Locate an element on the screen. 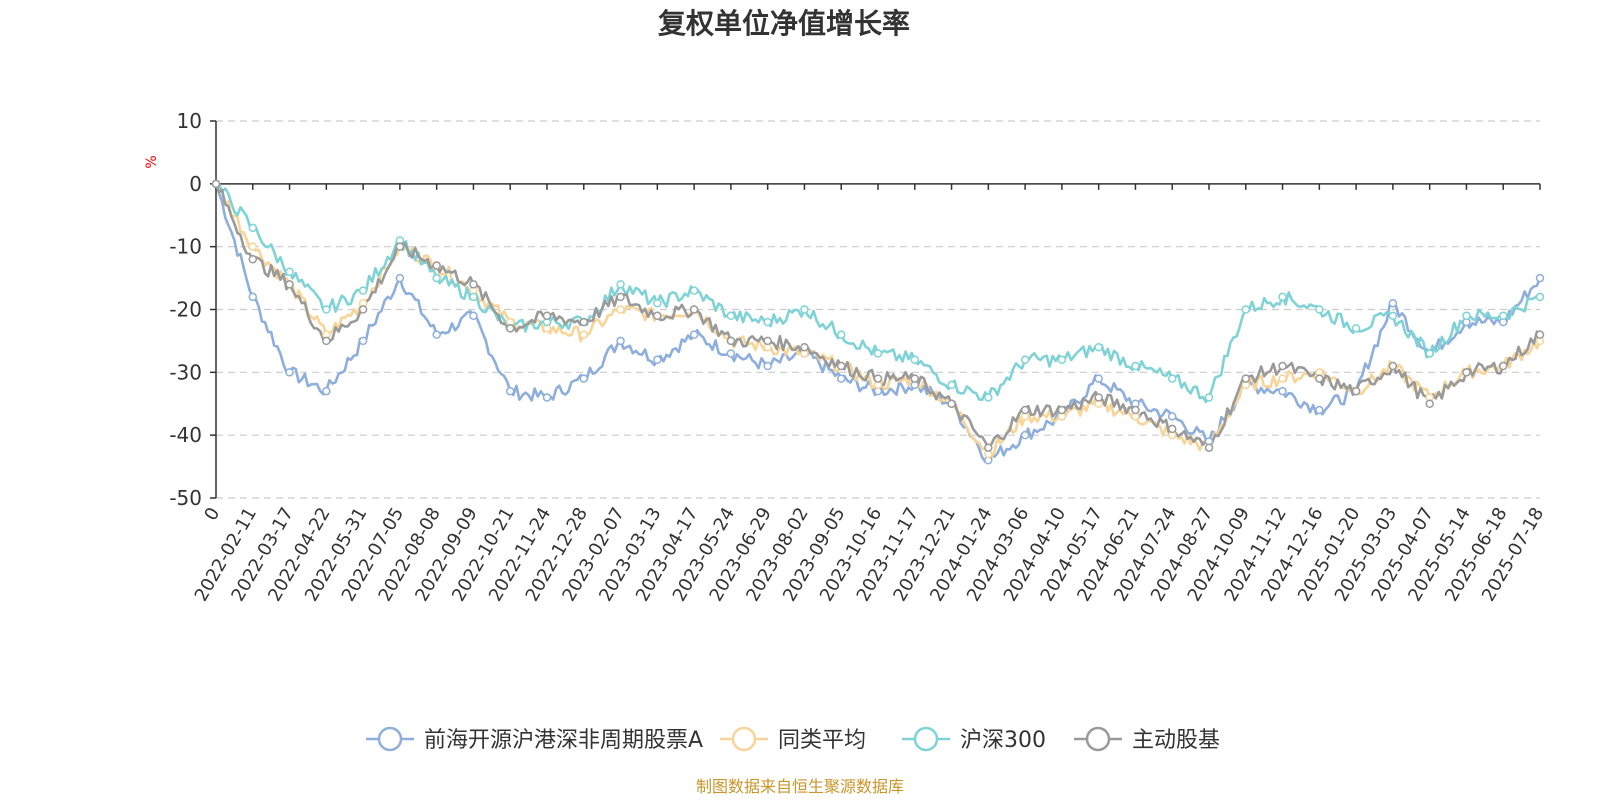 This screenshot has width=1600, height=800. legend: 前海开源沪港深非周期股票A 同类平均 沪深300 主动股基 is located at coordinates (793, 739).